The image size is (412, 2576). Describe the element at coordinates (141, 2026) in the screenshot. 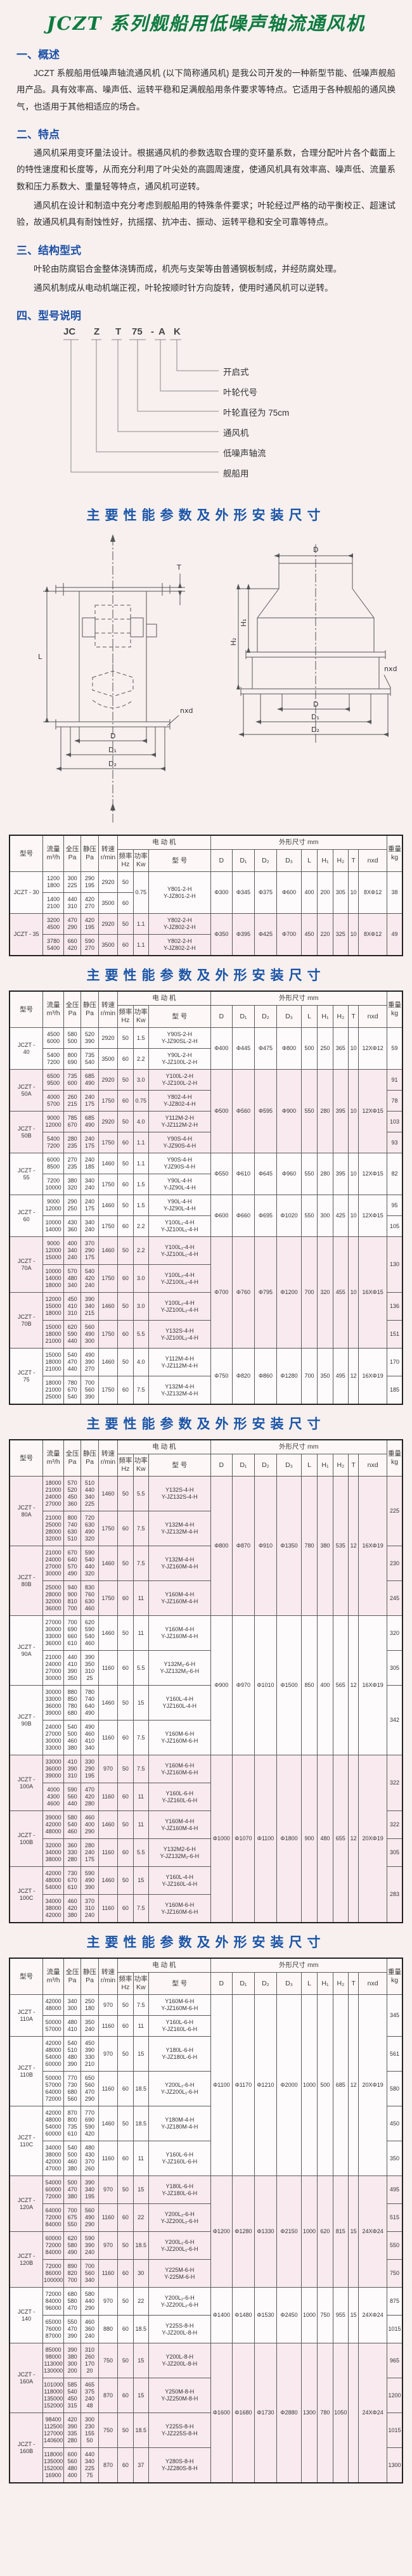

I see `table-cell: 11` at that location.